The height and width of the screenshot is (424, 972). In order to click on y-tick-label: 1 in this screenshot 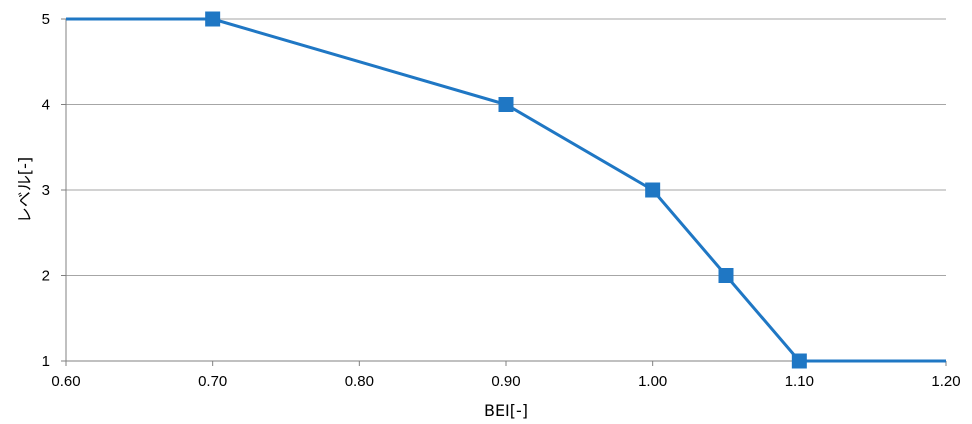, I will do `click(46, 361)`.